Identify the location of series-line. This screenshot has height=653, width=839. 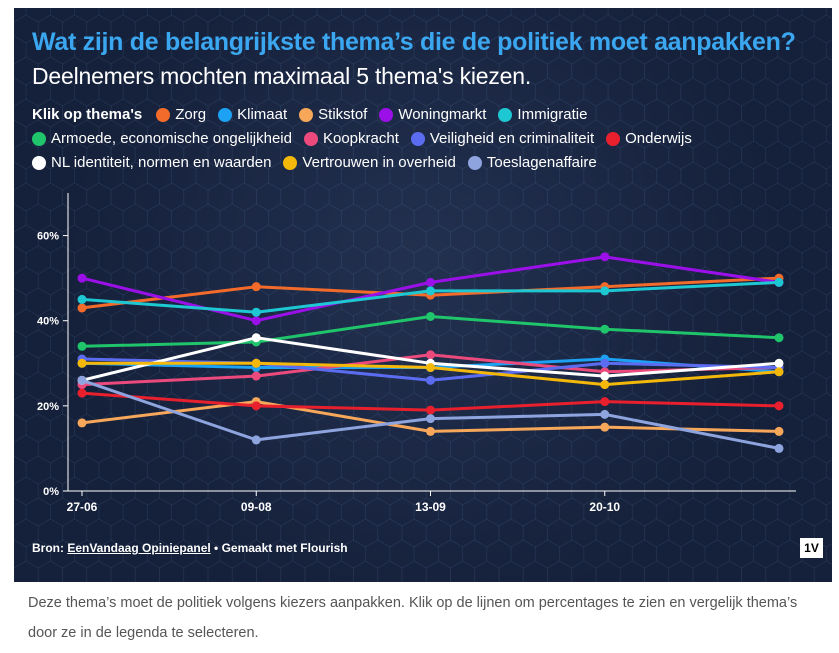
(430, 331).